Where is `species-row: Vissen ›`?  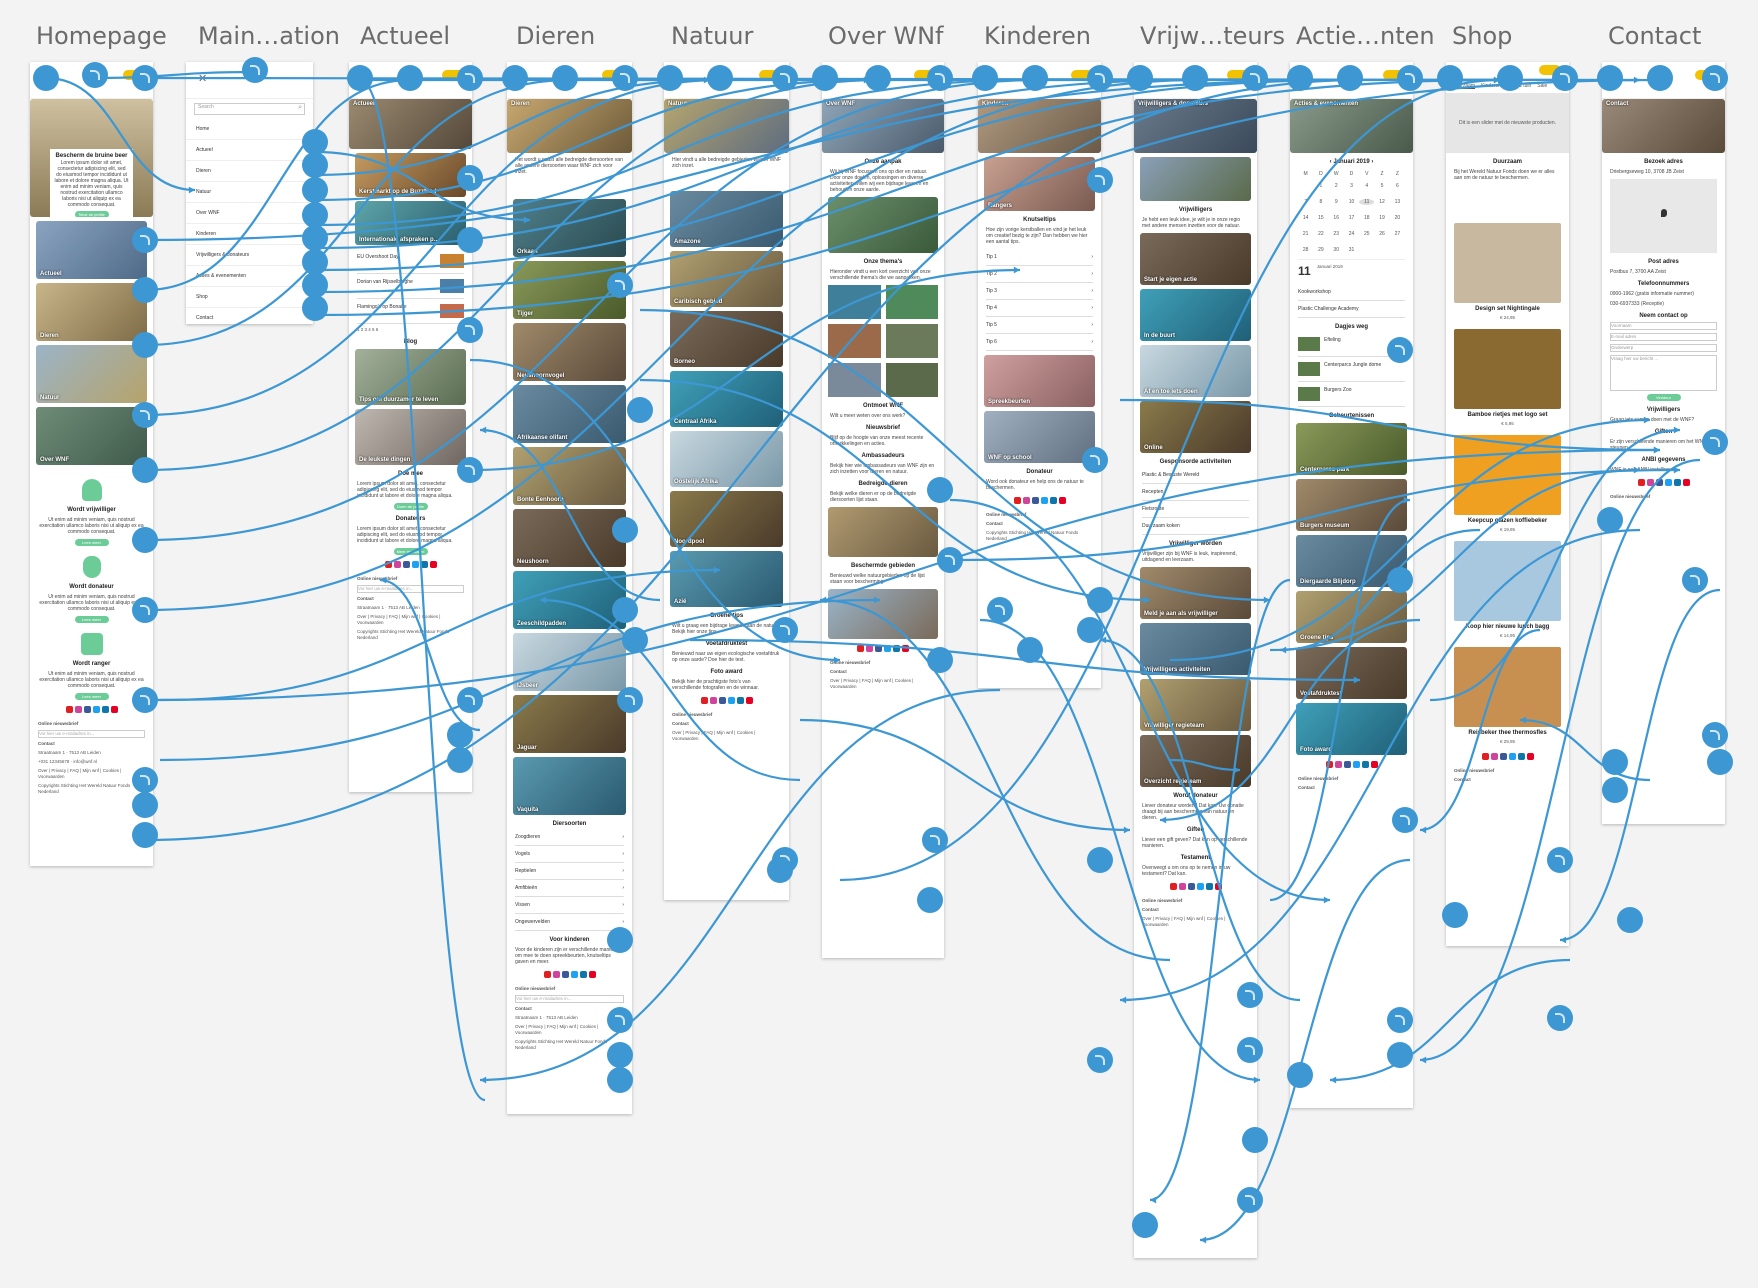
species-row: Vissen › is located at coordinates (569, 905).